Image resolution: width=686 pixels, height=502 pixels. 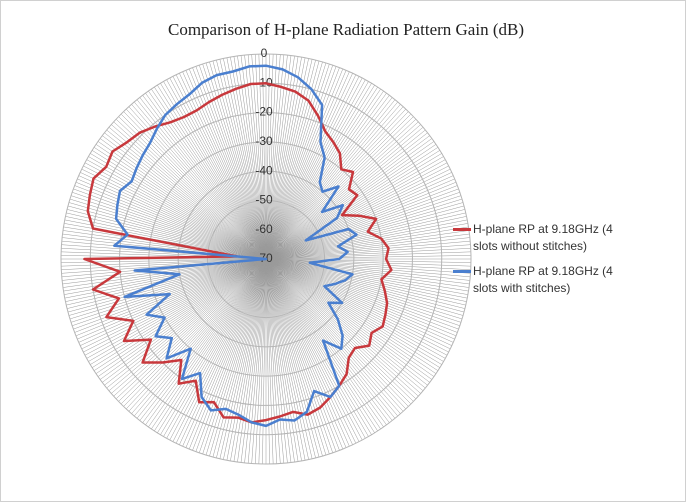 What do you see at coordinates (264, 53) in the screenshot?
I see `r-tick-label: 0` at bounding box center [264, 53].